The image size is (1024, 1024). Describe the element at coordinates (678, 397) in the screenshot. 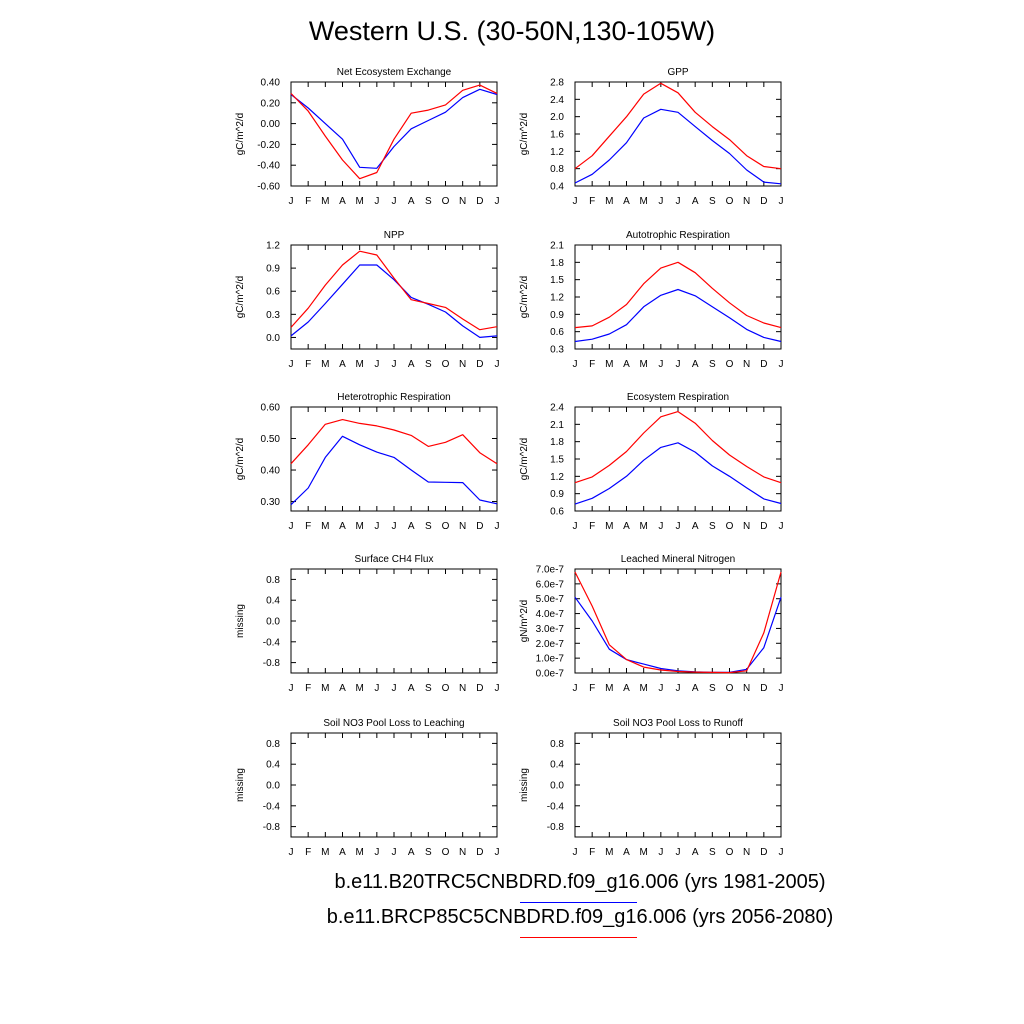

I see `panel-title: Ecosystem Respiration` at that location.